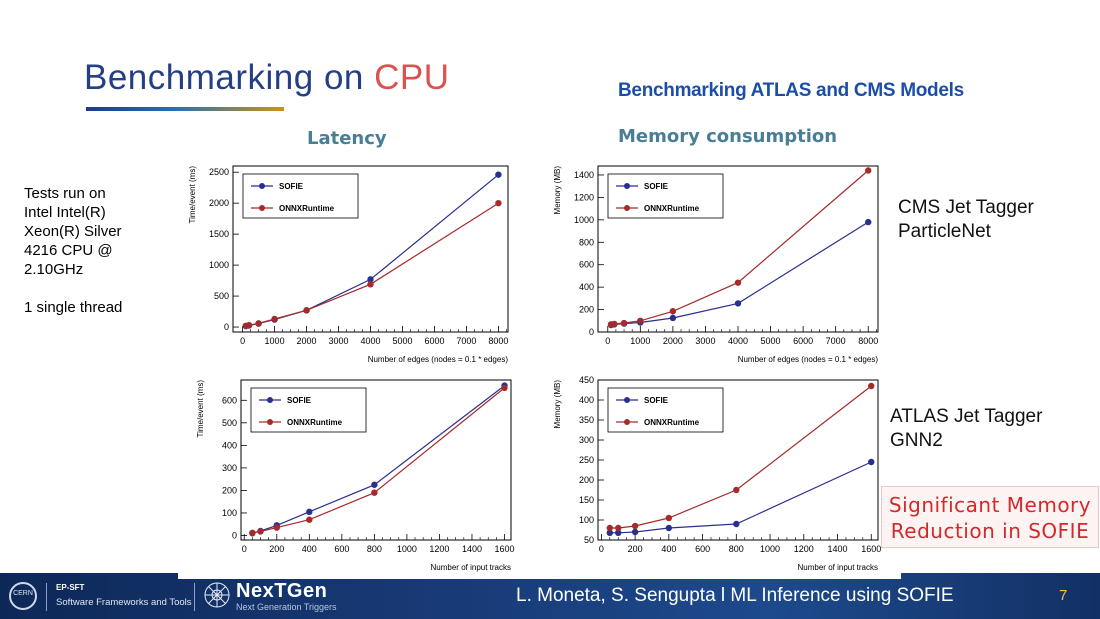 This screenshot has width=1100, height=619. What do you see at coordinates (586, 400) in the screenshot?
I see `y-tick-label: 400` at bounding box center [586, 400].